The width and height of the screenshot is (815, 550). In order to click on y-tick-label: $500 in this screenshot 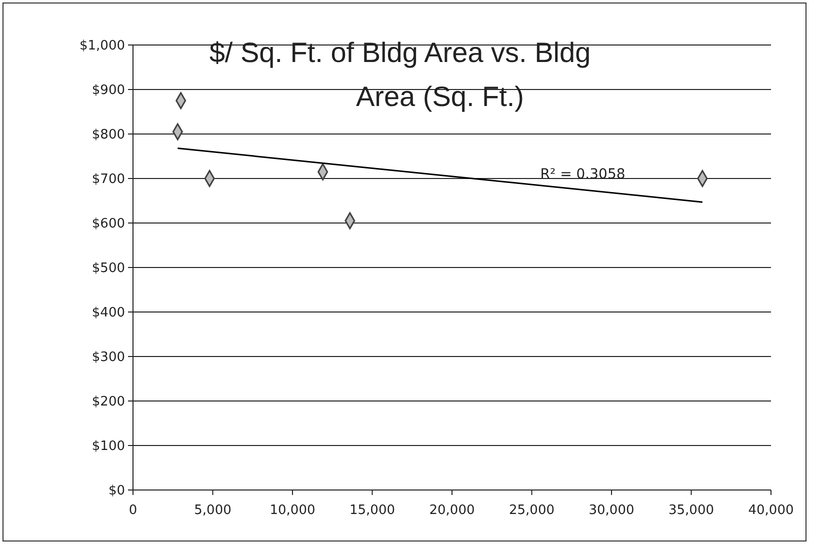, I will do `click(108, 268)`.